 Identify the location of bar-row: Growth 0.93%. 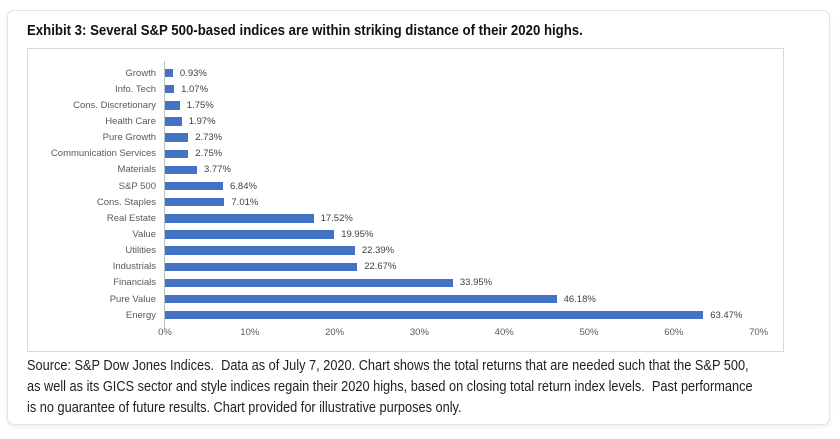
(405, 73).